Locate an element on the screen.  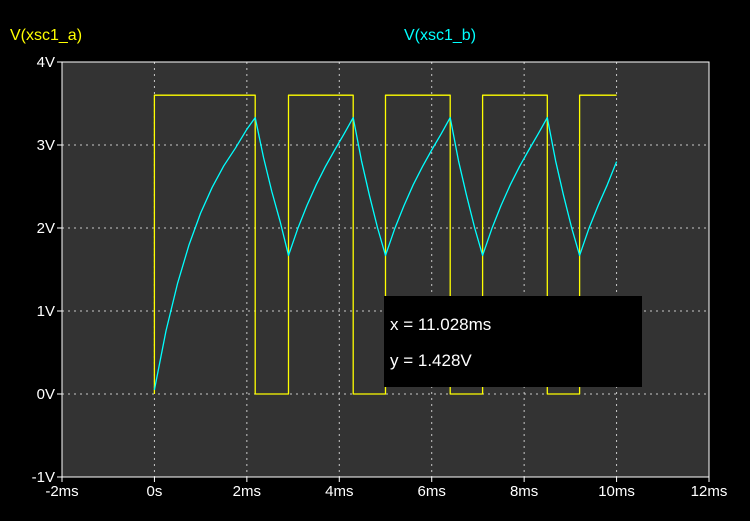
y-tick-label-0: -1V is located at coordinates (43, 477).